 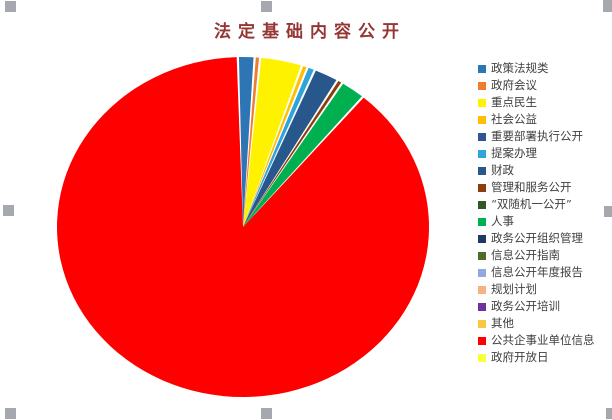 I want to click on legend-item-5: 重要部署执行公开, so click(x=545, y=136).